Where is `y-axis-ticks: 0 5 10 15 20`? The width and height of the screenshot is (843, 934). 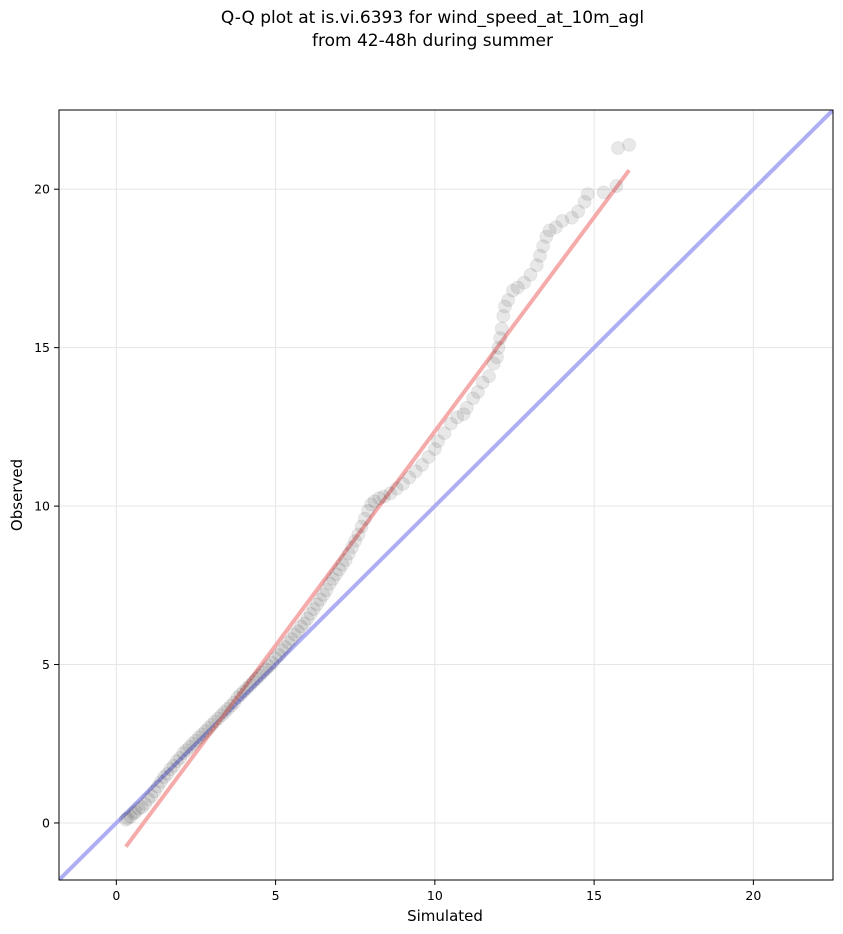
y-axis-ticks: 0 5 10 15 20 is located at coordinates (46, 506).